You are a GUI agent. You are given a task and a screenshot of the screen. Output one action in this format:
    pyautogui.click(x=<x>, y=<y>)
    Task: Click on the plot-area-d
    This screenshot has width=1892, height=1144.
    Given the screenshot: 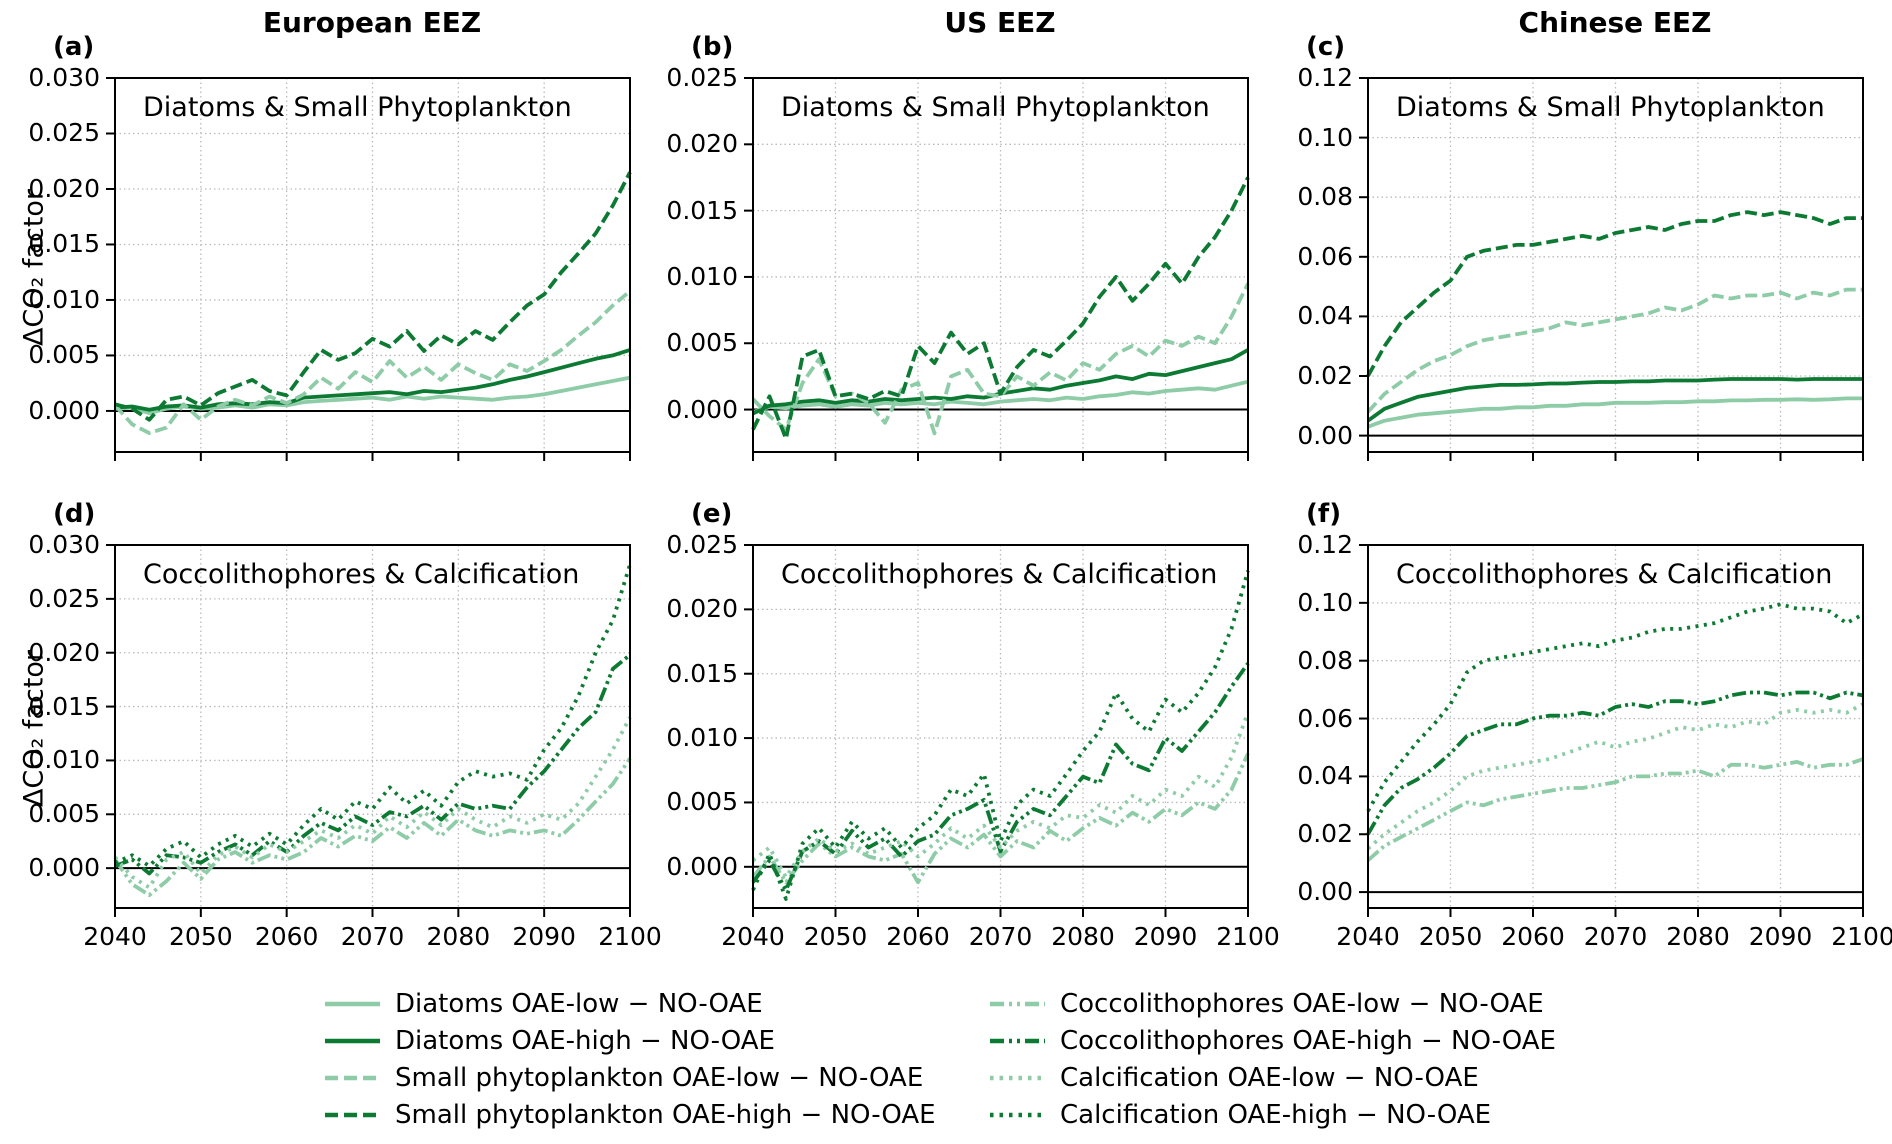 What is the action you would take?
    pyautogui.click(x=369, y=730)
    